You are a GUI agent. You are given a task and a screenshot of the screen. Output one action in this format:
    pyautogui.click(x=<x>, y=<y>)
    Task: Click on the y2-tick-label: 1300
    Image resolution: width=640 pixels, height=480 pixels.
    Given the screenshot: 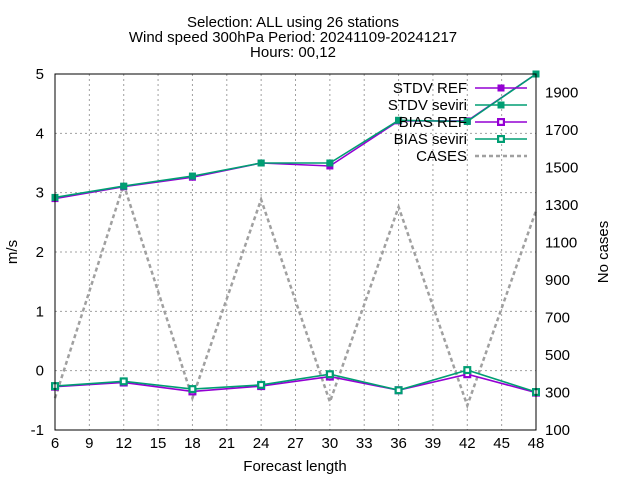 What is the action you would take?
    pyautogui.click(x=561, y=205)
    